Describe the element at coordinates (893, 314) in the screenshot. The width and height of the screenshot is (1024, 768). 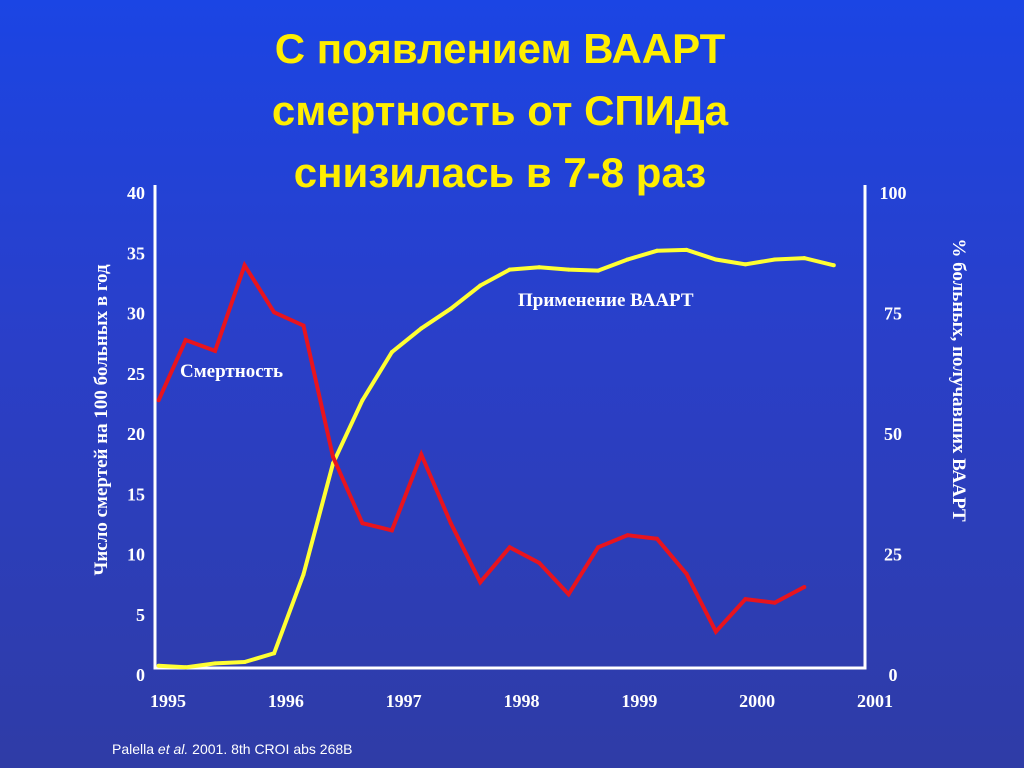
I see `right-y-tick-label: 75` at that location.